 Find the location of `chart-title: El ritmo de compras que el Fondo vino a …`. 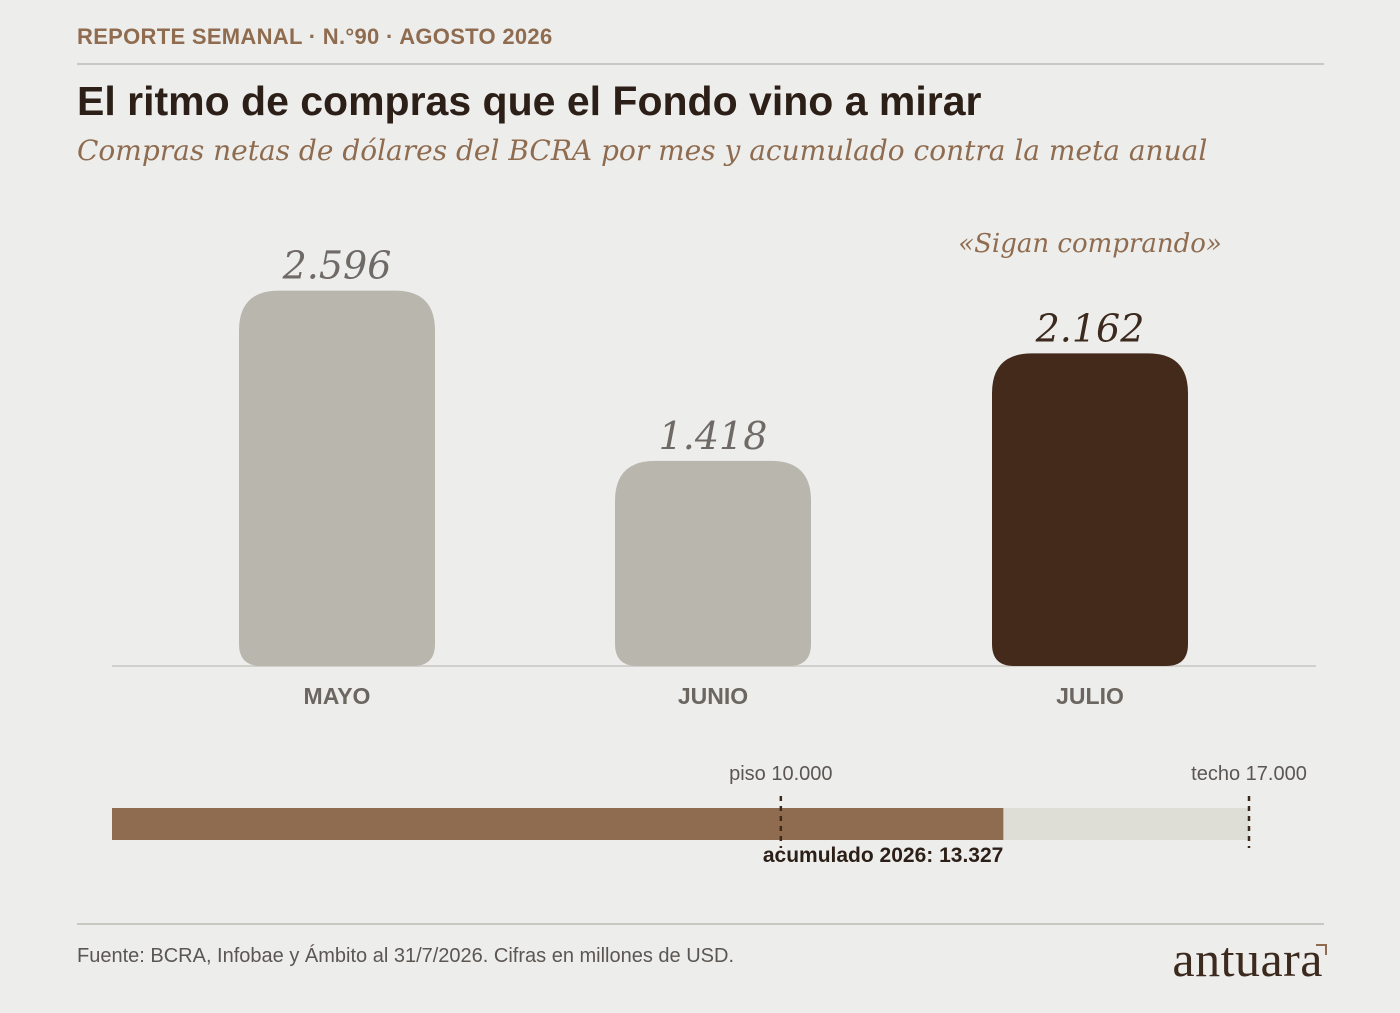

chart-title: El ritmo de compras que el Fondo vino a … is located at coordinates (529, 101).